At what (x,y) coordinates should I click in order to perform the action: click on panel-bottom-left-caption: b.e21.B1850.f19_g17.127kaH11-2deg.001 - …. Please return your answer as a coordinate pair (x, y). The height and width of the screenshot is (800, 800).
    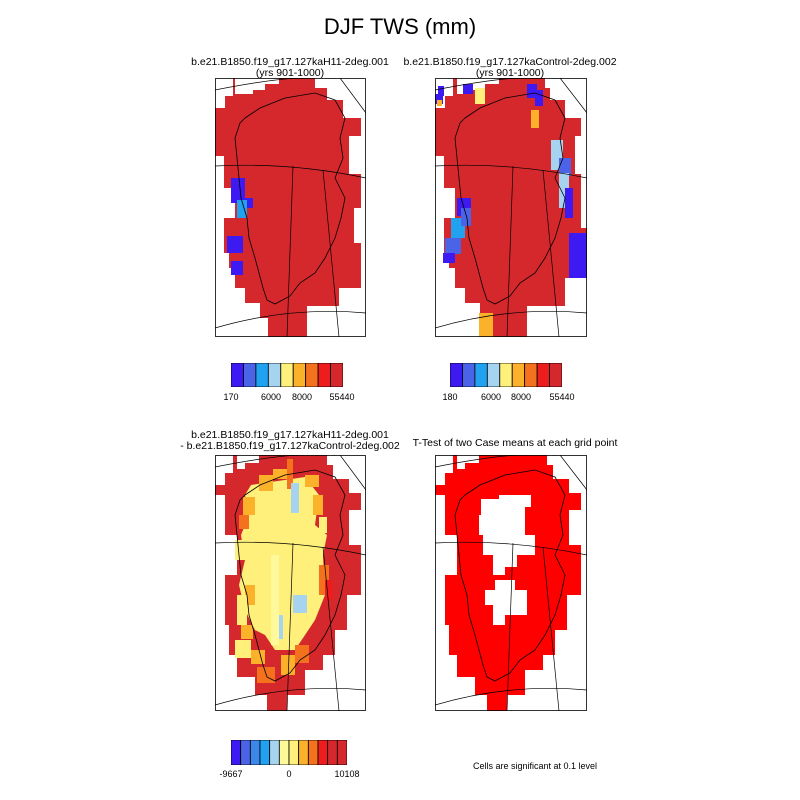
    Looking at the image, I should click on (290, 441).